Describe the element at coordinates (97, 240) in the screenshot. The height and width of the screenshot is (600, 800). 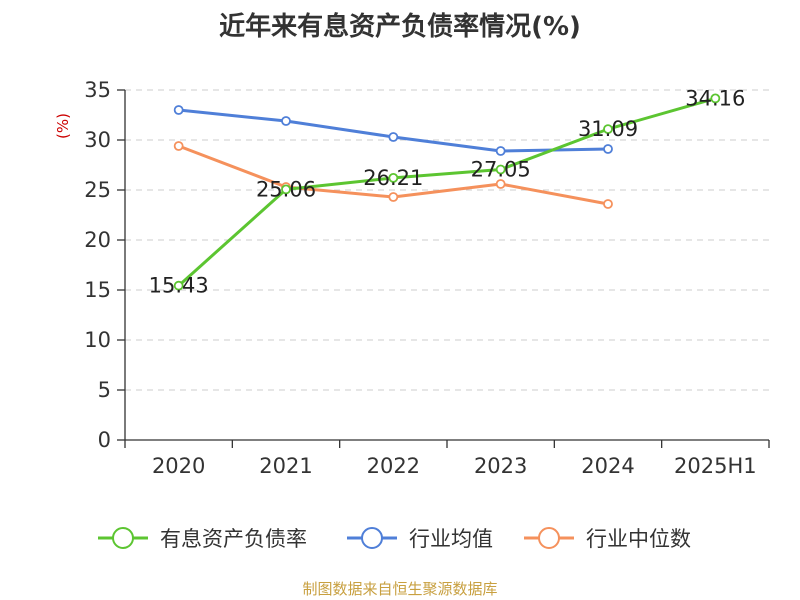
I see `y-tick-label-20: 20` at that location.